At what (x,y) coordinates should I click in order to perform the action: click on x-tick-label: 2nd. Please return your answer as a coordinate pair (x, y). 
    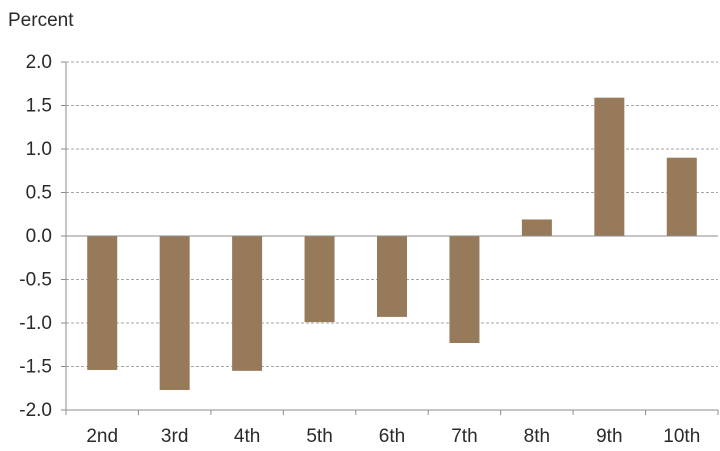
    Looking at the image, I should click on (102, 436).